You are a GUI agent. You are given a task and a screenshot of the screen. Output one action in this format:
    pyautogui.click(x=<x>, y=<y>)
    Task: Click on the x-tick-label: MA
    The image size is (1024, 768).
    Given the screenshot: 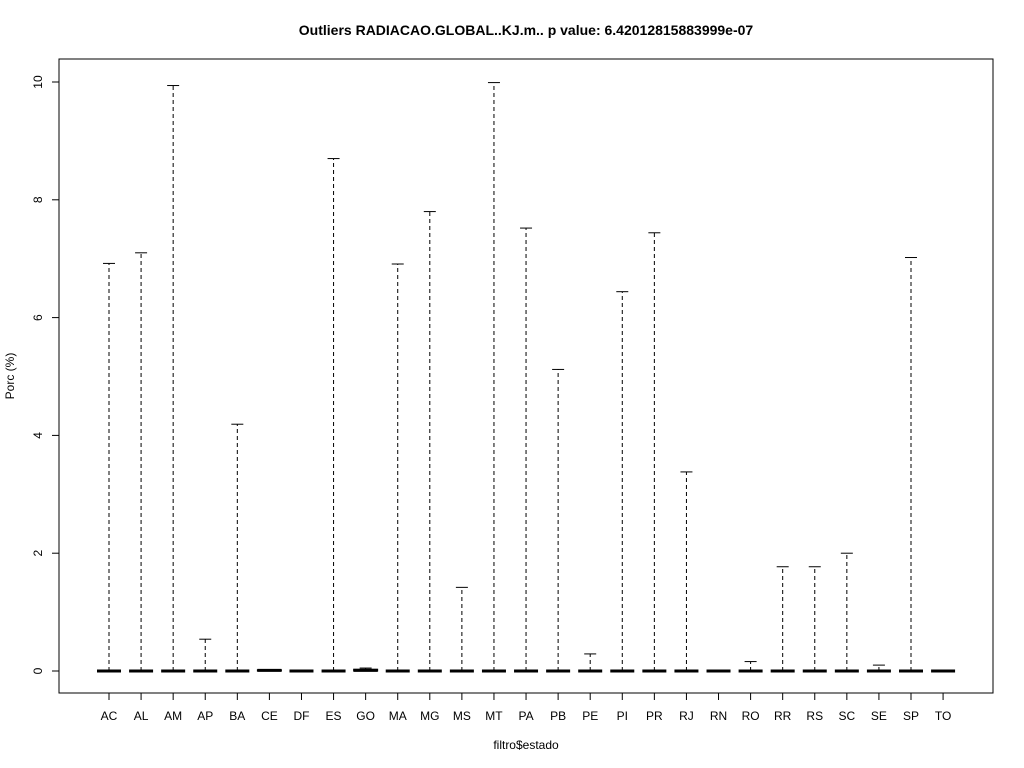 What is the action you would take?
    pyautogui.click(x=398, y=716)
    